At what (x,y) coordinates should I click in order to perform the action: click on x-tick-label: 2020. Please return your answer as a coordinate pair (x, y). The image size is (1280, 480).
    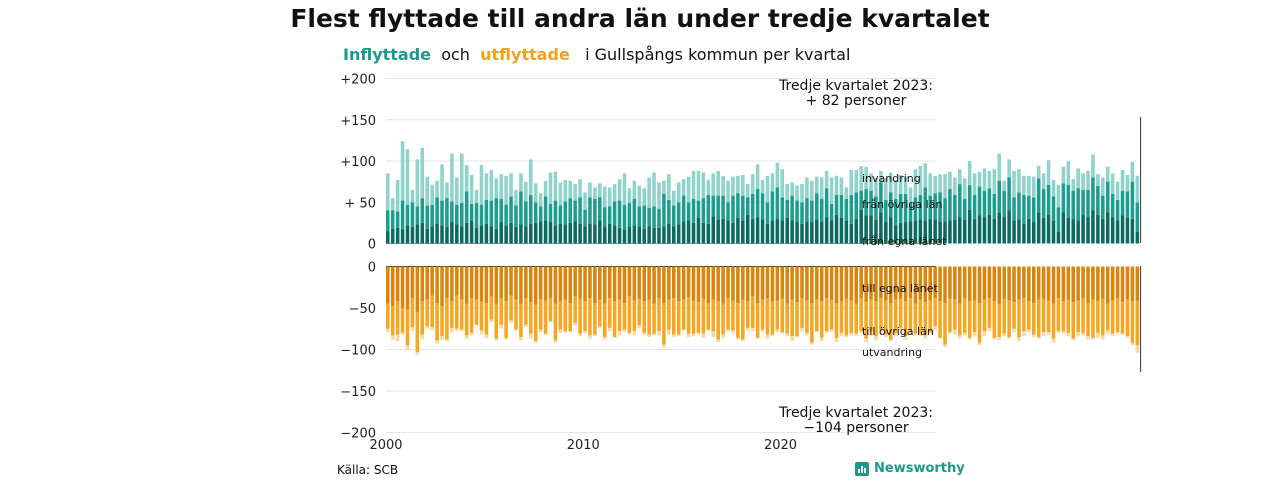
    Looking at the image, I should click on (780, 445).